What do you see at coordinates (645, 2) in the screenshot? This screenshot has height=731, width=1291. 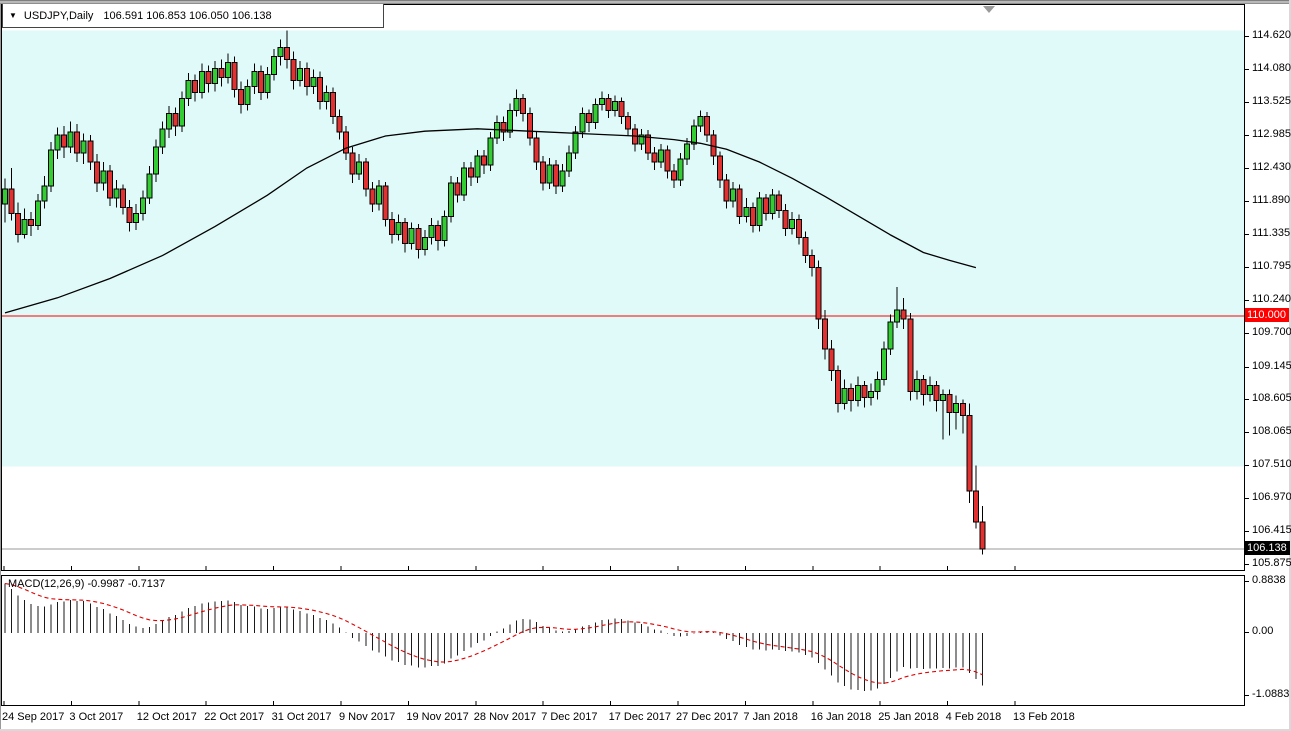 I see `window-top-edge` at bounding box center [645, 2].